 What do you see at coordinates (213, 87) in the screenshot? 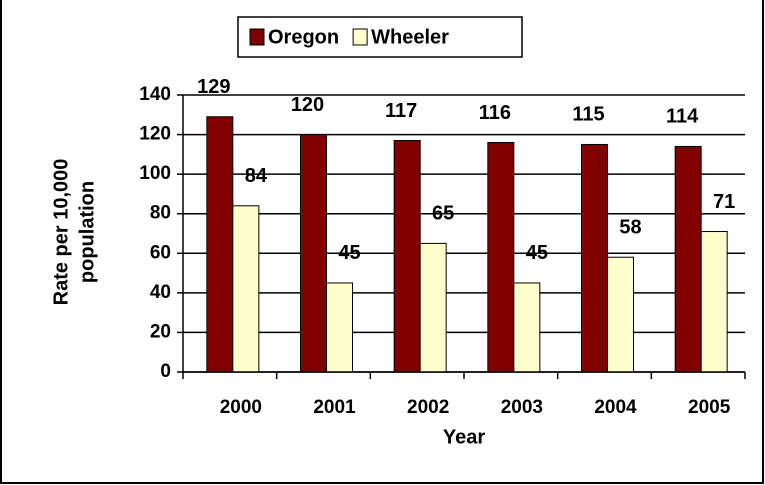
I see `data-label: 129` at bounding box center [213, 87].